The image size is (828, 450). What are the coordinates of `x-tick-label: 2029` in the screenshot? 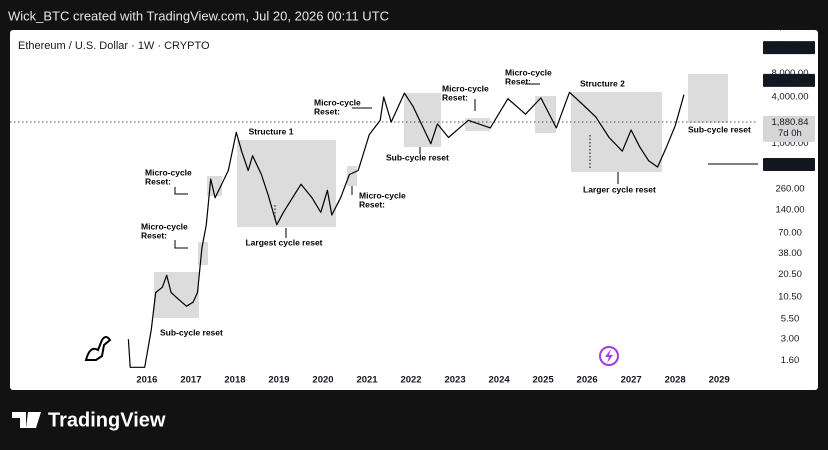 It's located at (719, 380).